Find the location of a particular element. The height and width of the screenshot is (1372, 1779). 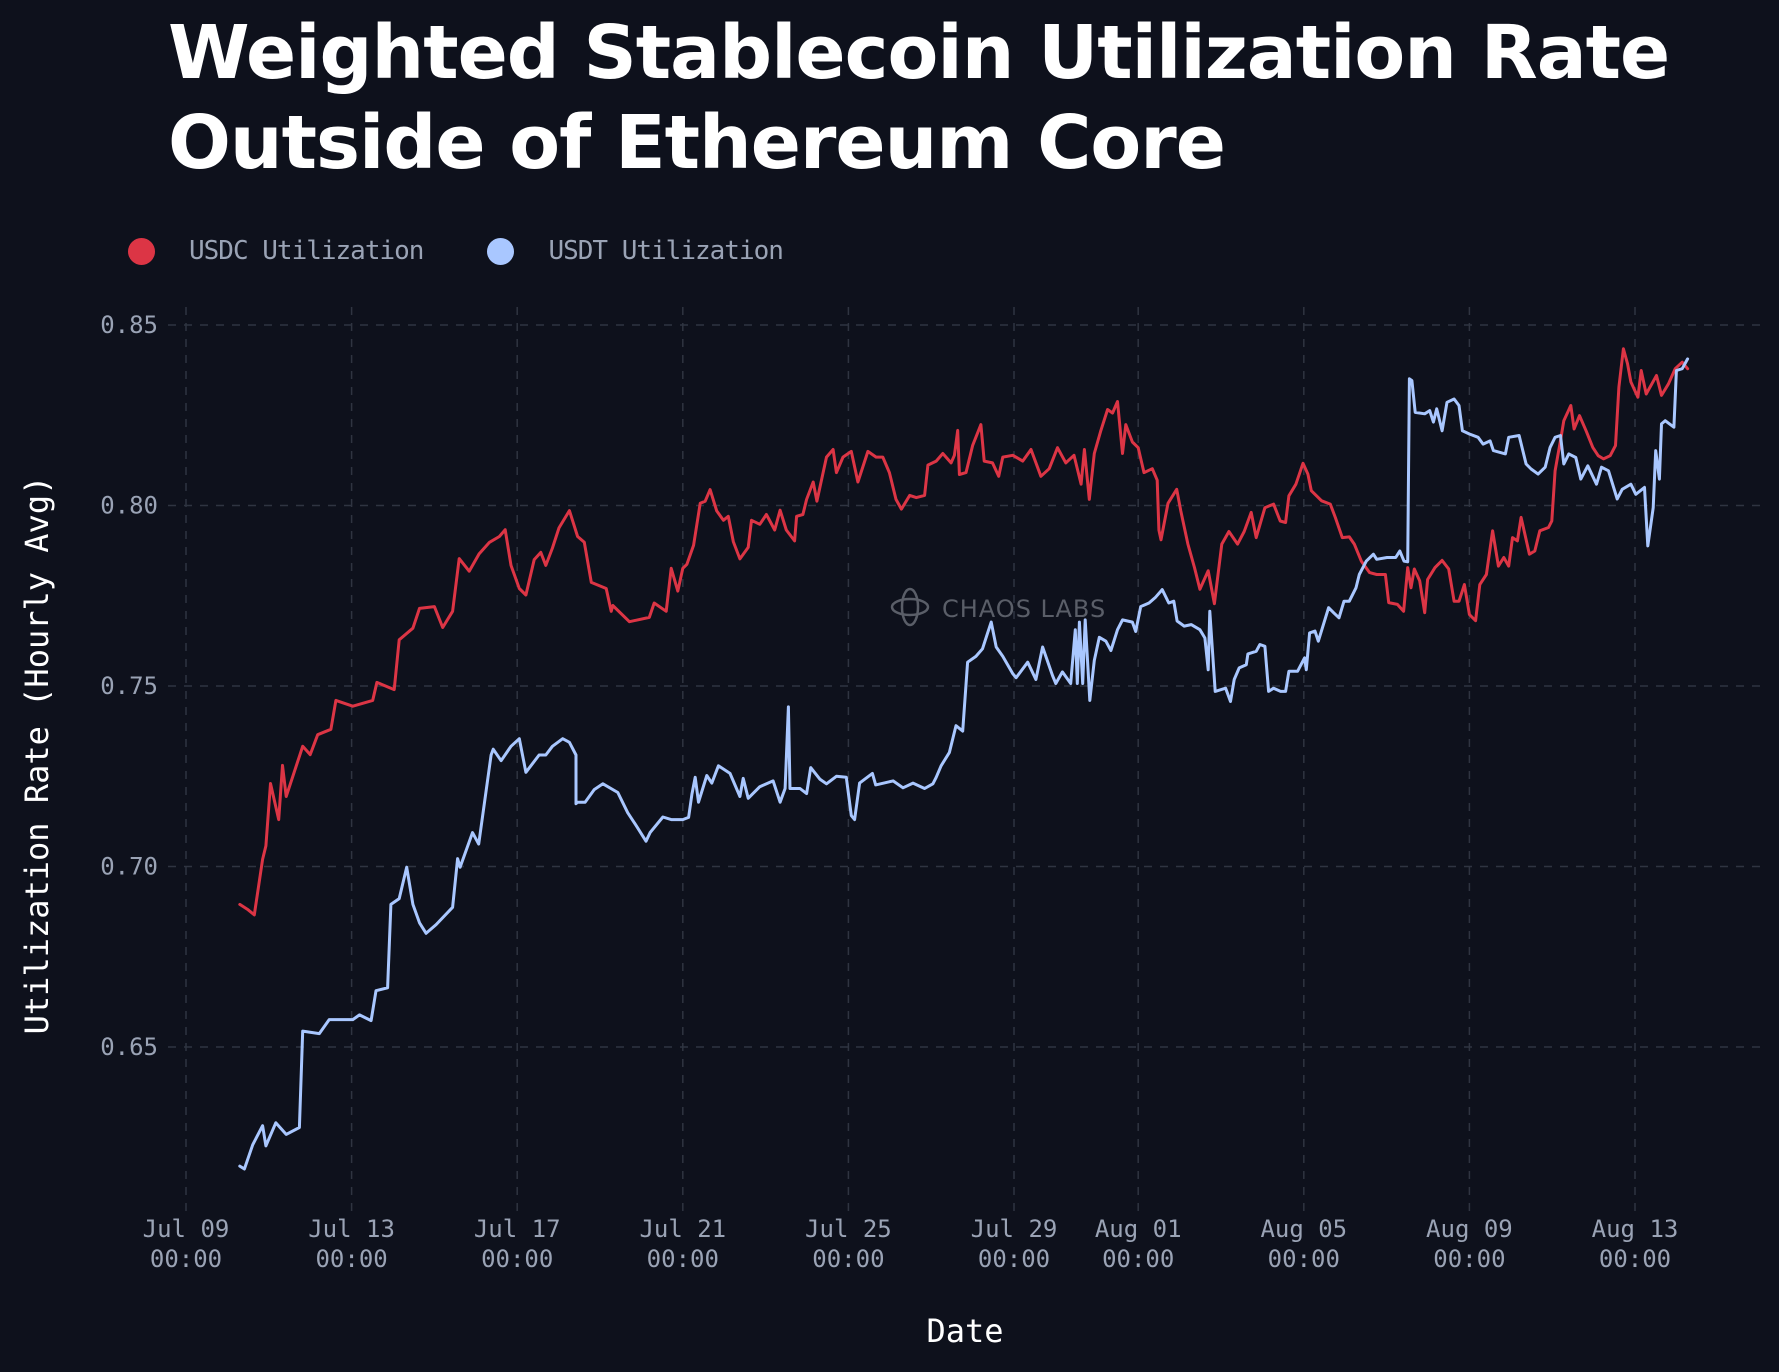

watermark-text: CHAOS LABS is located at coordinates (1024, 609).